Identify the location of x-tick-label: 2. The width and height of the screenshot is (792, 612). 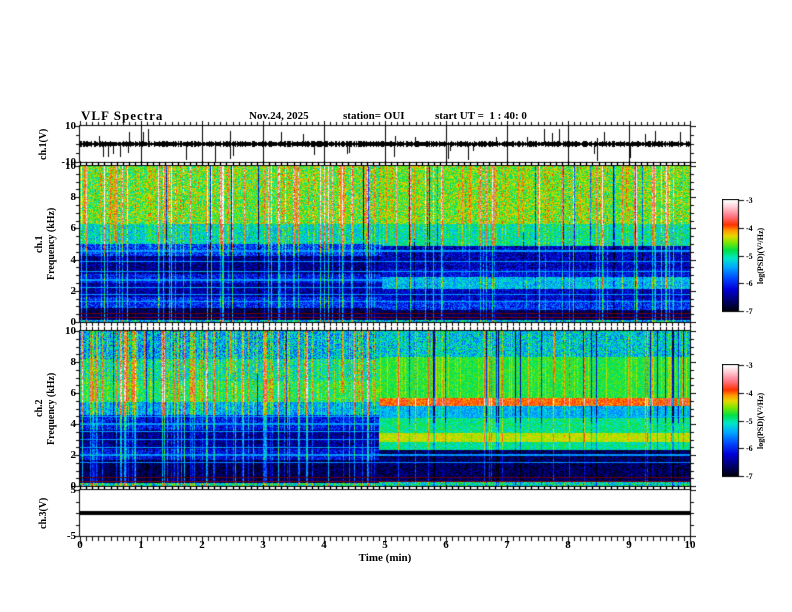
(202, 545).